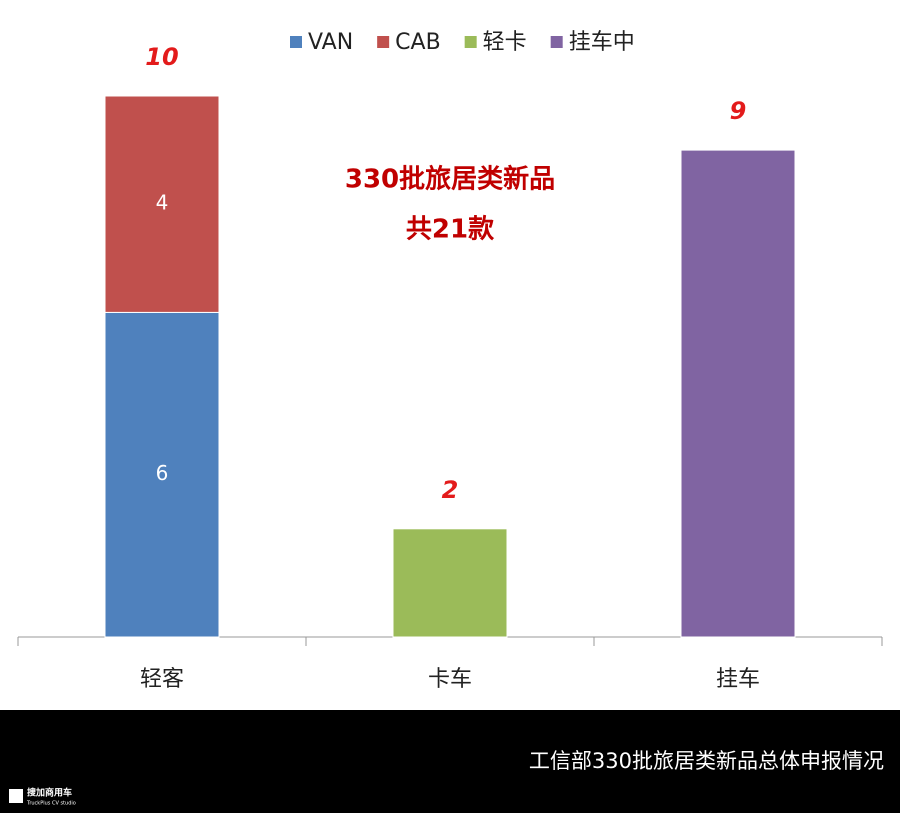 The height and width of the screenshot is (817, 900). Describe the element at coordinates (161, 57) in the screenshot. I see `total-label: 10` at that location.